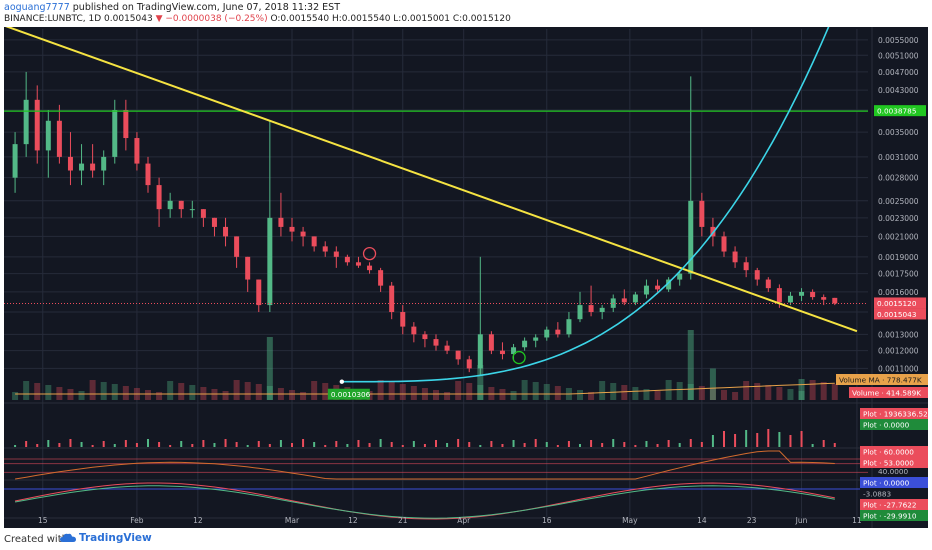 This screenshot has width=932, height=550. Describe the element at coordinates (36, 539) in the screenshot. I see `created-with-label: Created with` at that location.